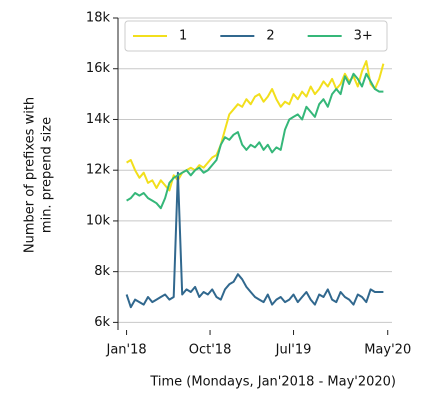 Image resolution: width=429 pixels, height=404 pixels. What do you see at coordinates (270, 36) in the screenshot?
I see `legend-label: 2` at bounding box center [270, 36].